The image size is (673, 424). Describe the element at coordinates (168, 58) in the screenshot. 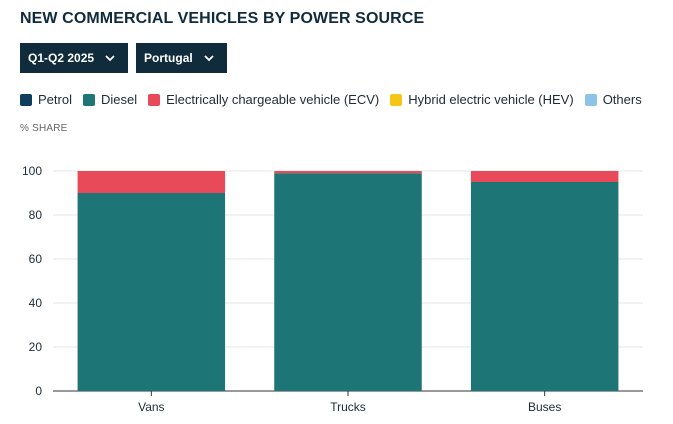

I see `country-dropdown-label: Portugal` at that location.